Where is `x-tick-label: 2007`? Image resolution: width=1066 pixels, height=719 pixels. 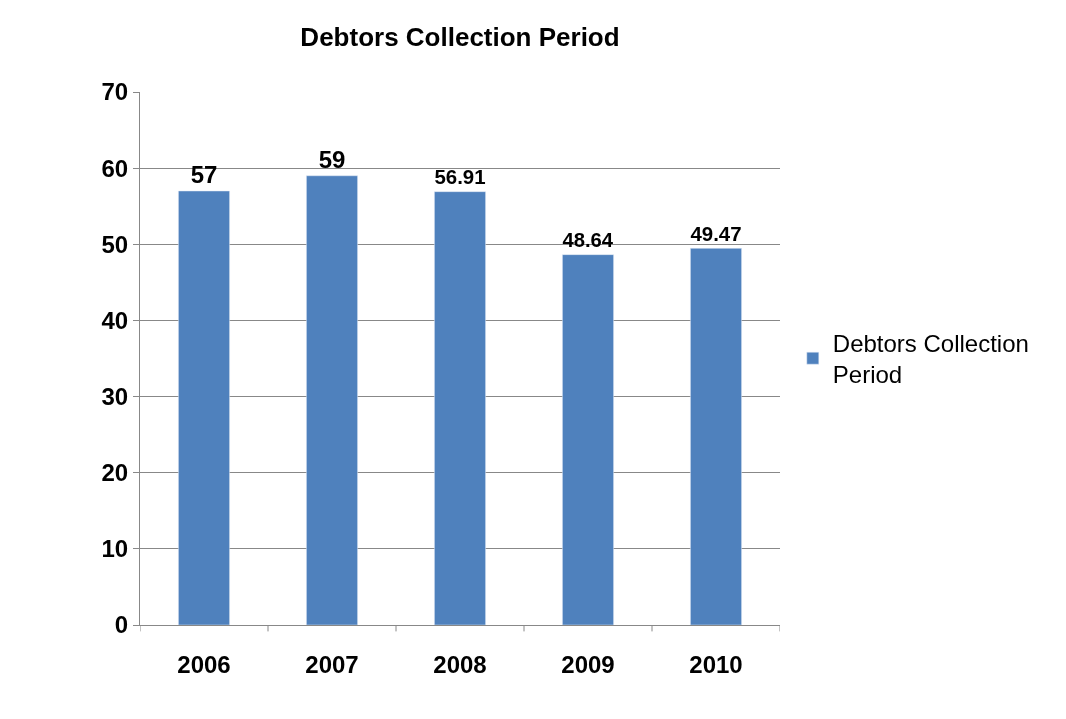 x-tick-label: 2007 is located at coordinates (332, 664).